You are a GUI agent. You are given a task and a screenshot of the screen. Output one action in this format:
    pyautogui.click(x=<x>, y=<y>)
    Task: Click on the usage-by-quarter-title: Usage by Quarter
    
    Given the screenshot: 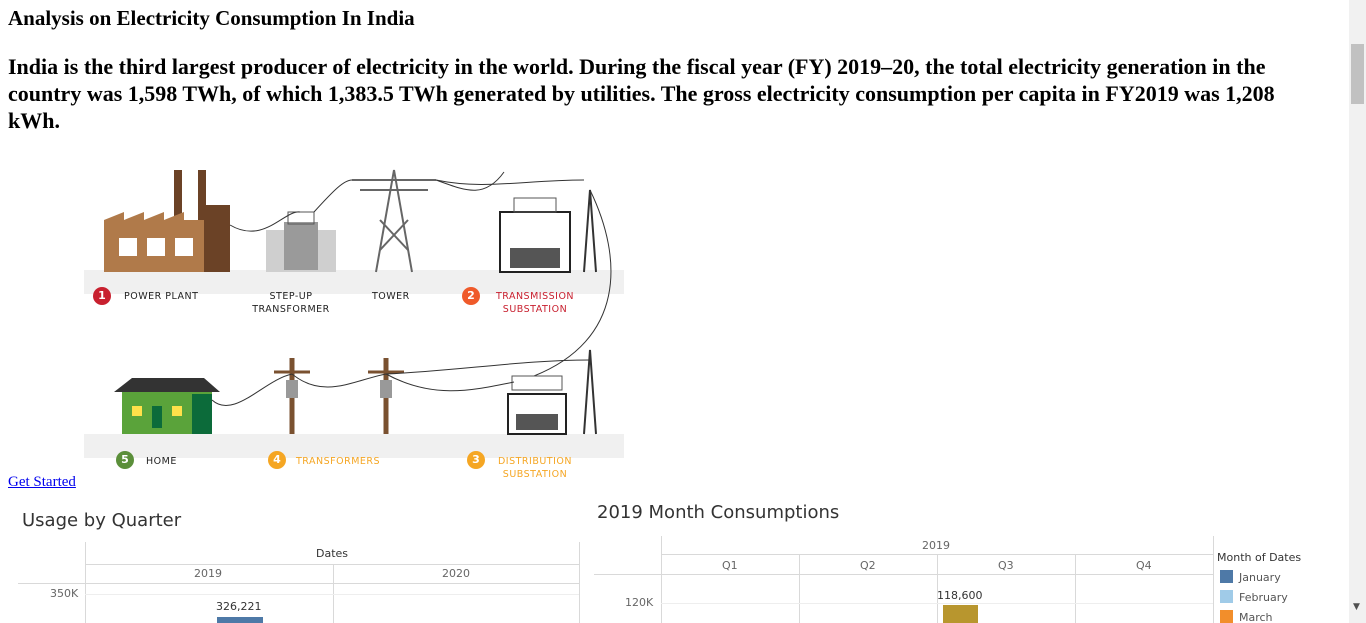 What is the action you would take?
    pyautogui.click(x=102, y=520)
    